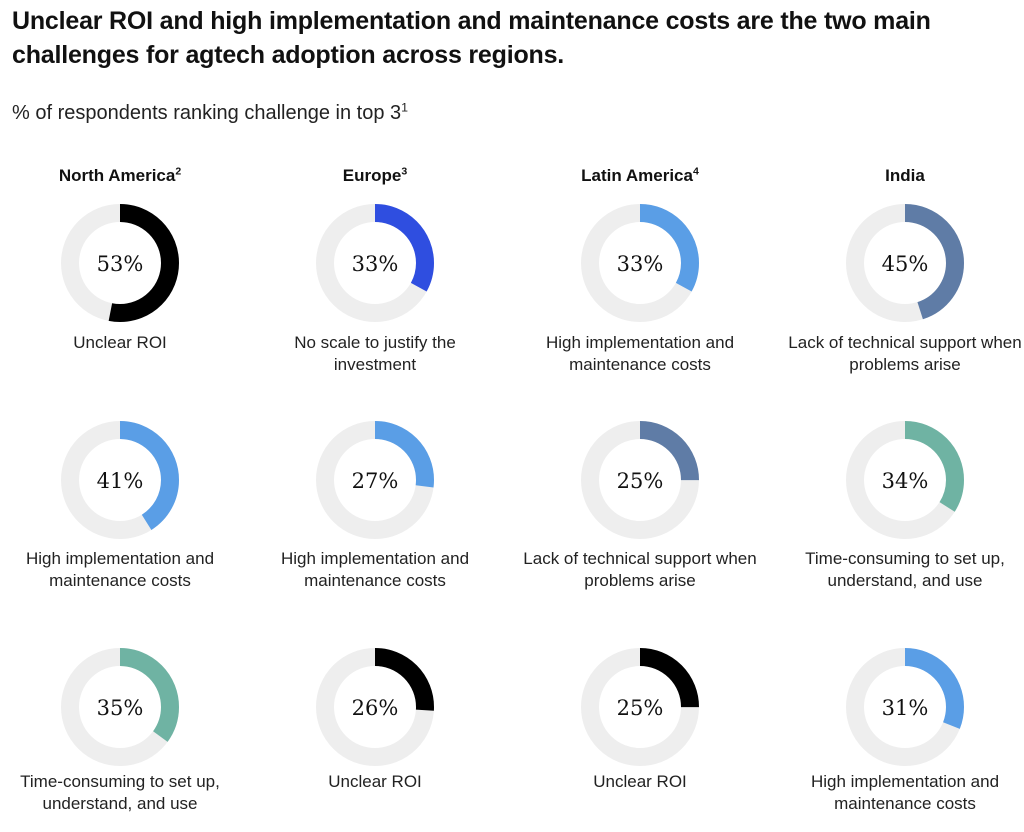 Image resolution: width=1024 pixels, height=832 pixels. I want to click on region-footnote: 2, so click(178, 171).